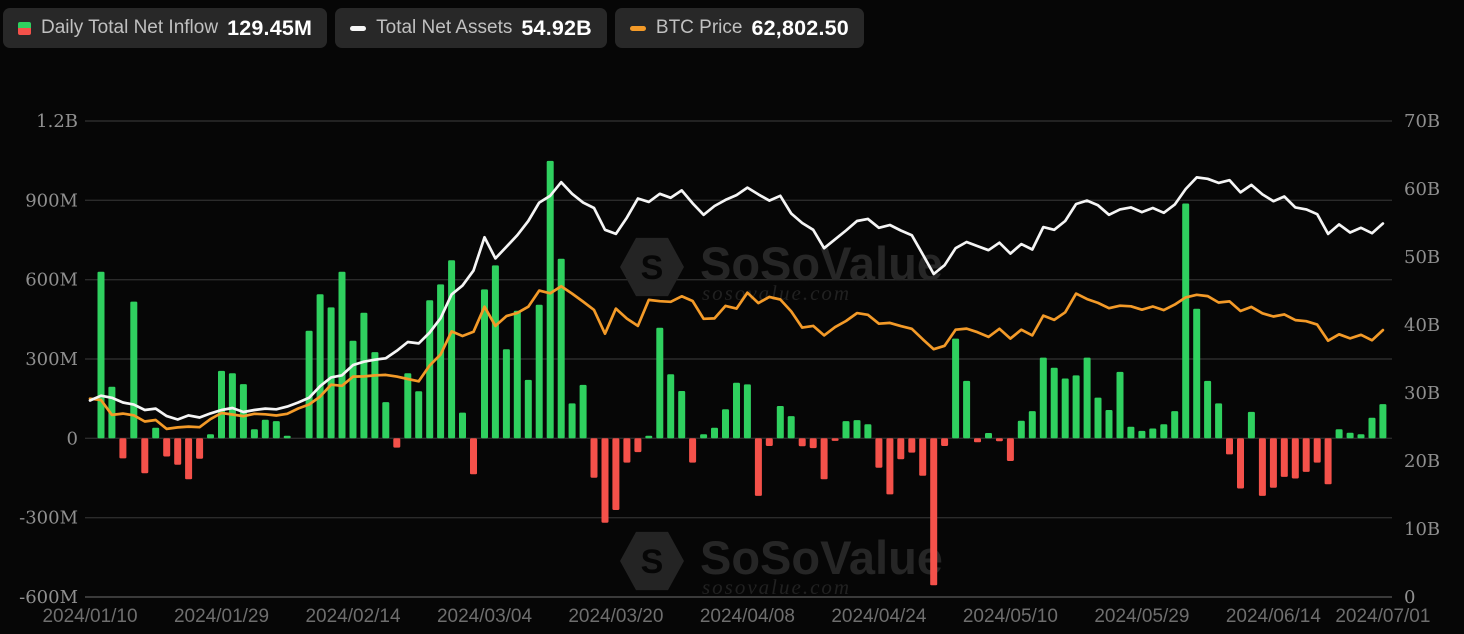 This screenshot has width=1464, height=634. What do you see at coordinates (1317, 450) in the screenshot?
I see `inflow-bar-2024/06/21` at bounding box center [1317, 450].